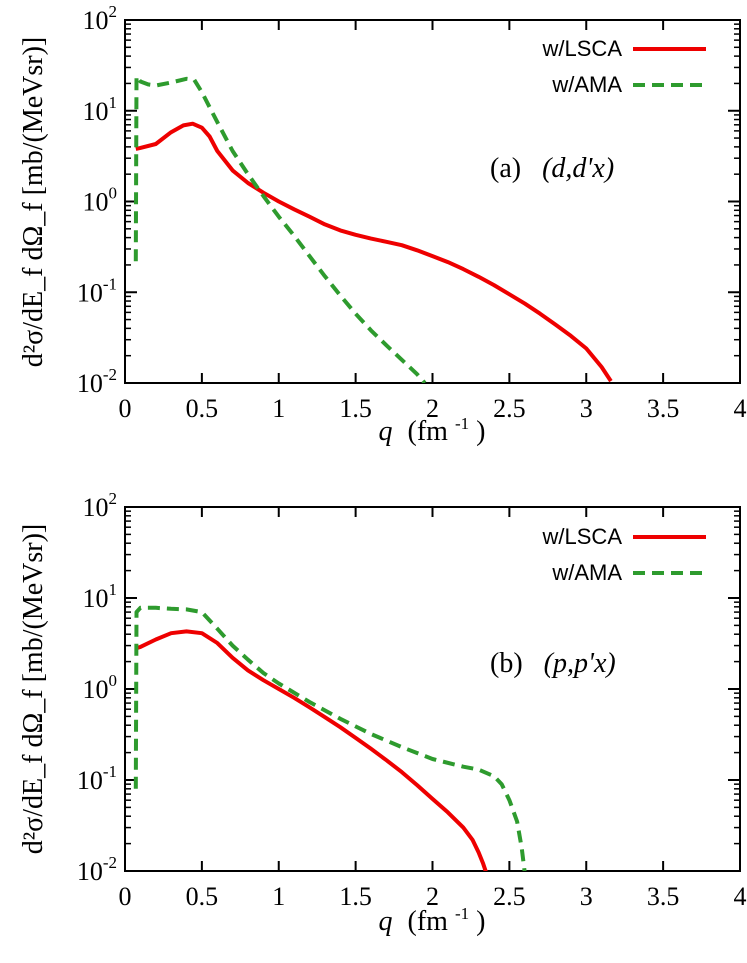 This screenshot has width=747, height=963. What do you see at coordinates (311, 750) in the screenshot?
I see `series-wlsca` at bounding box center [311, 750].